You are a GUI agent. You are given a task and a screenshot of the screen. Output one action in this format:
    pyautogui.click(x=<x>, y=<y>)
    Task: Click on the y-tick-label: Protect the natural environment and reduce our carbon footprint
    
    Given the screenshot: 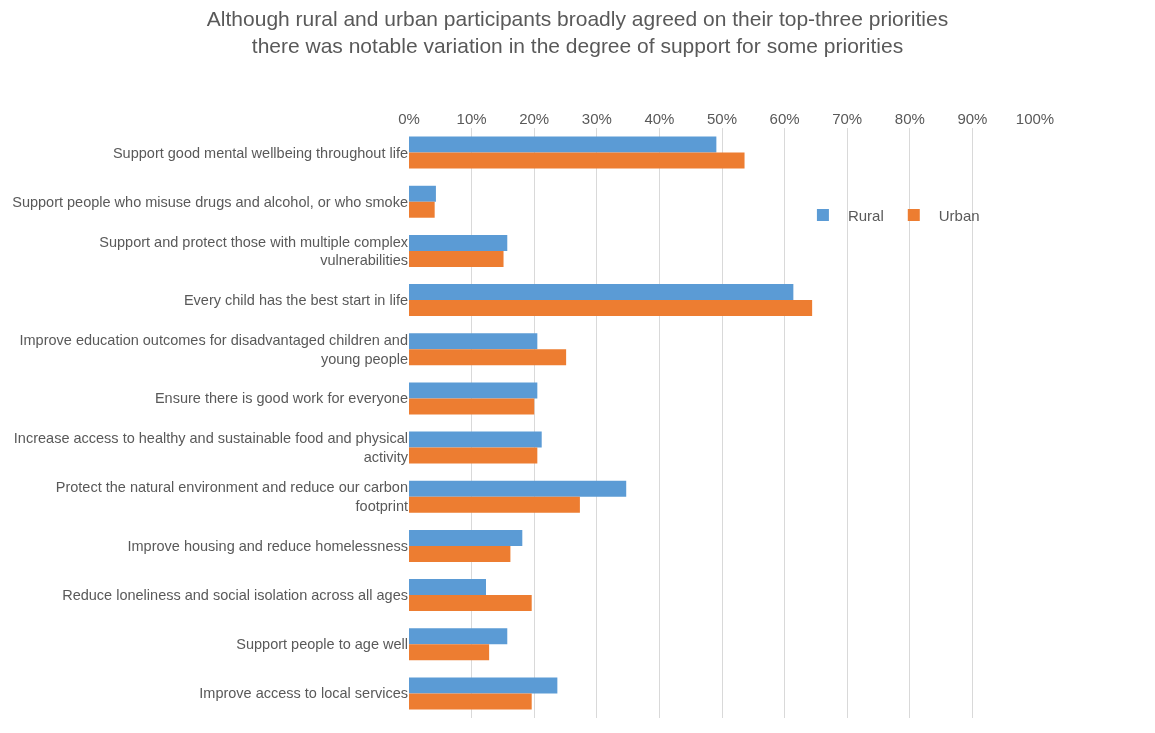 What is the action you would take?
    pyautogui.click(x=231, y=497)
    